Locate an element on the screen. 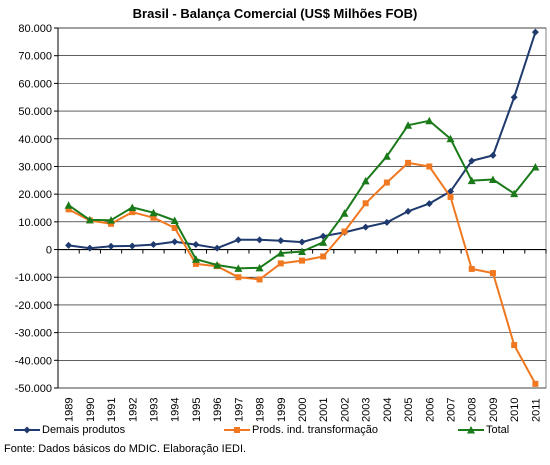  x-tick-label: 2007 is located at coordinates (452, 410).